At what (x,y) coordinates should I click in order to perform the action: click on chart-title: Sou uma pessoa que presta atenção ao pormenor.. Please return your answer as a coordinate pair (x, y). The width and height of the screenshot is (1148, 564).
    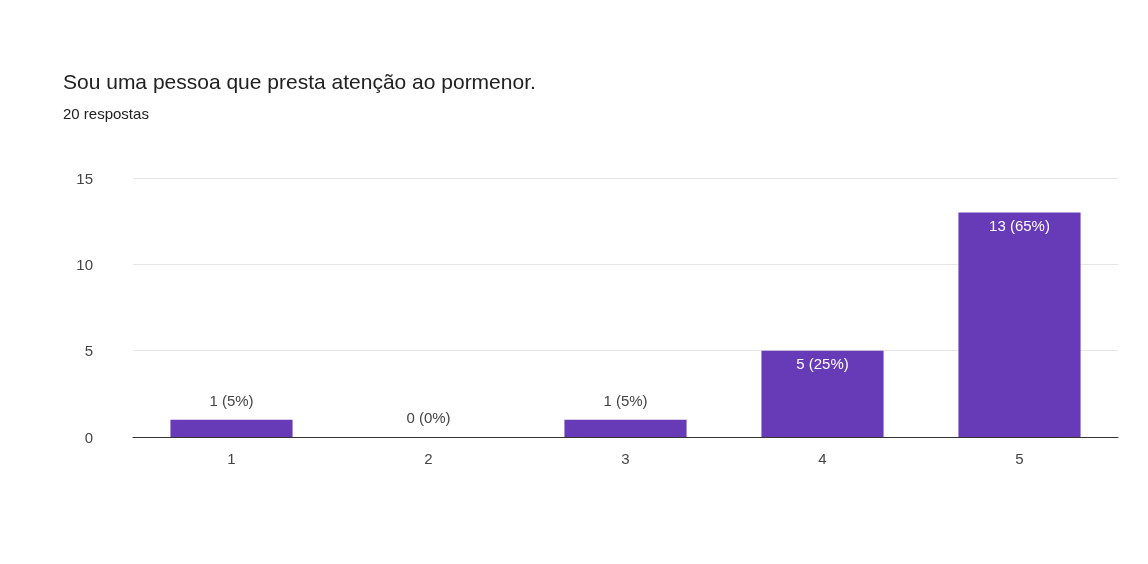
    Looking at the image, I should click on (299, 81).